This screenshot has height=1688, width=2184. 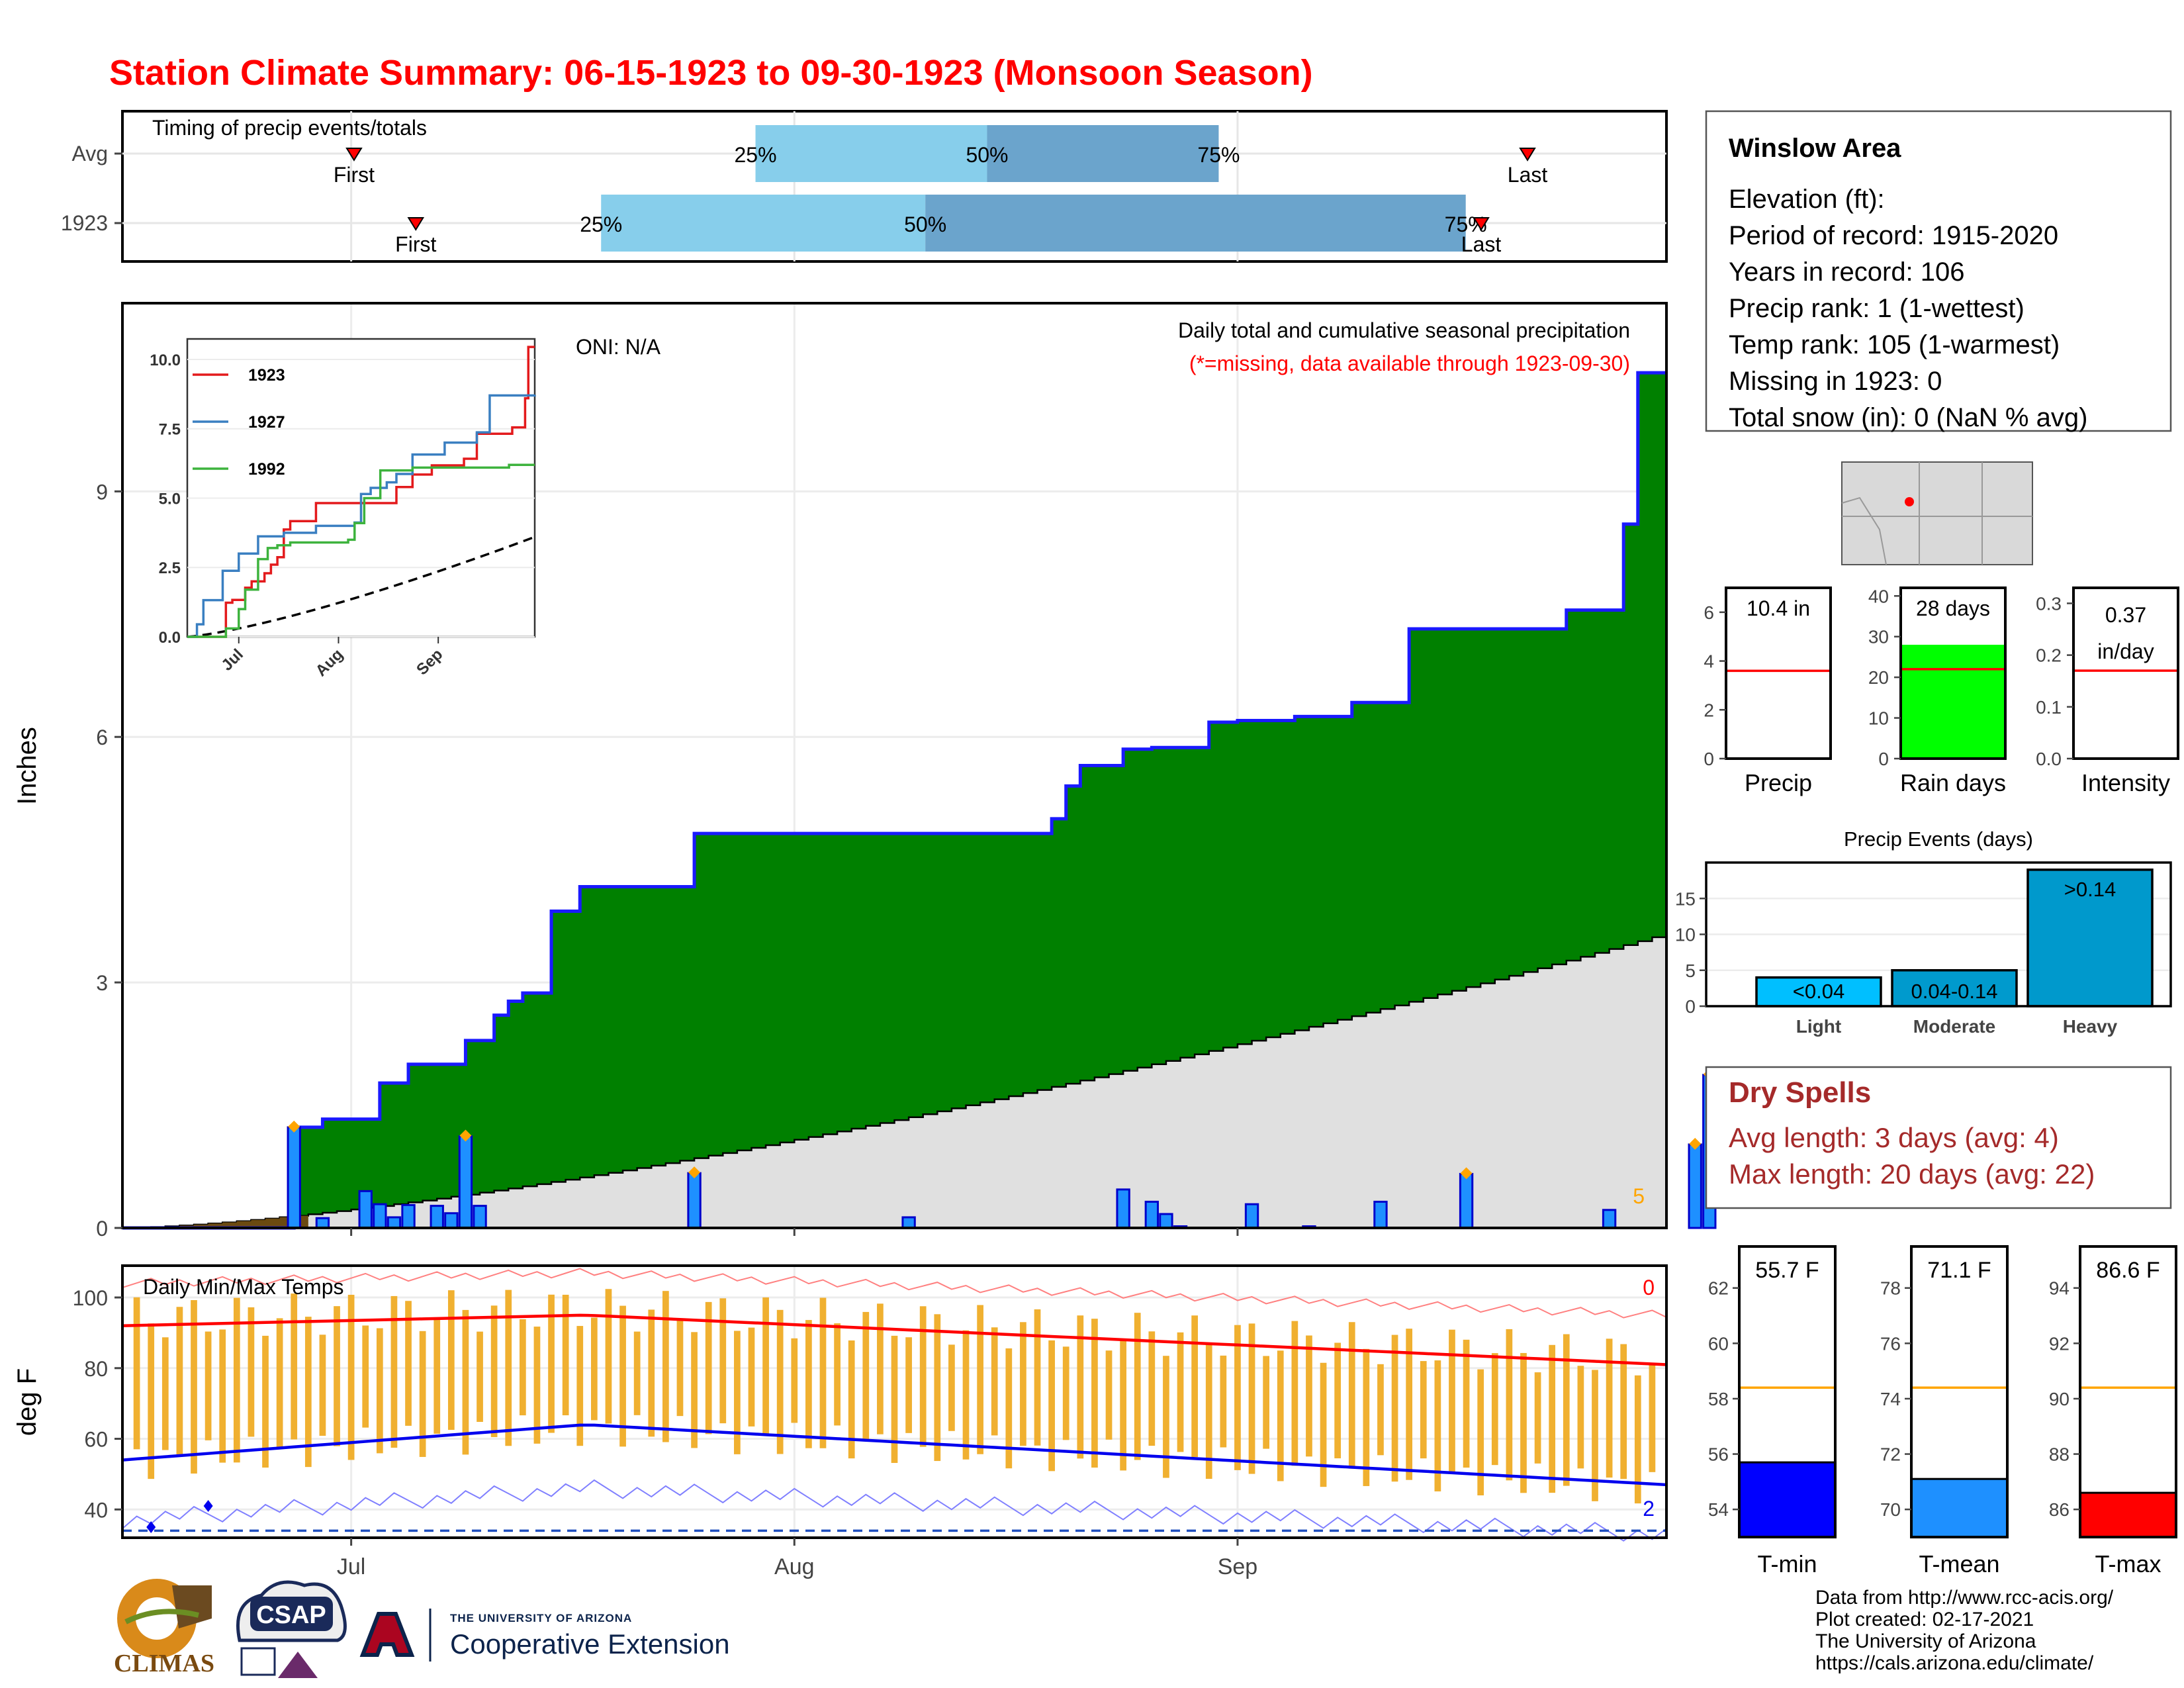 I want to click on row-label: Avg, so click(x=89, y=153).